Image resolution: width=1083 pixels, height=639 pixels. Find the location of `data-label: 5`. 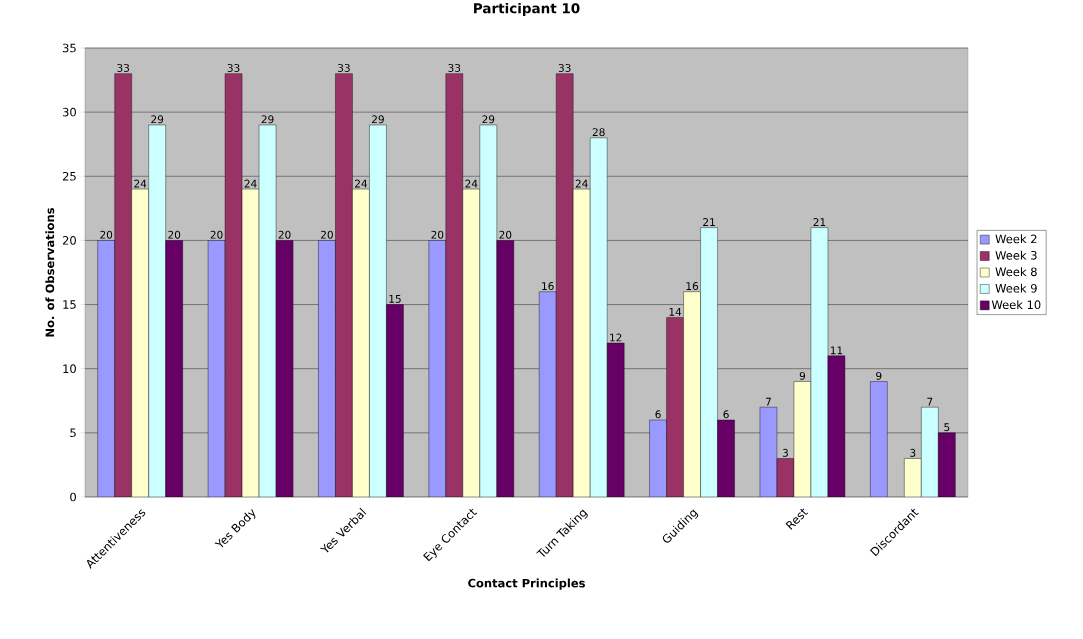

data-label: 5 is located at coordinates (947, 427).